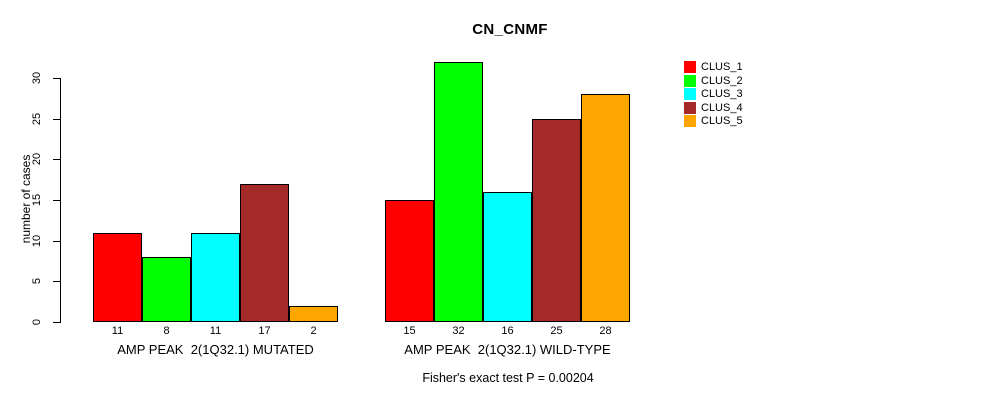 The width and height of the screenshot is (990, 400). I want to click on bar-clus_2-group1, so click(166, 289).